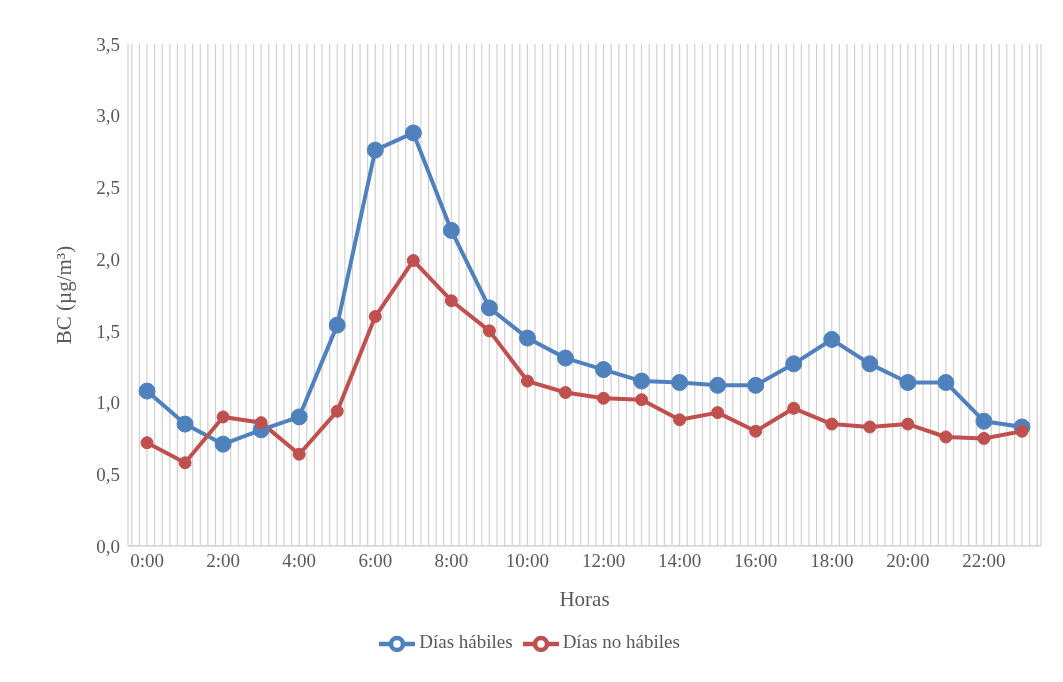 The height and width of the screenshot is (682, 1063). Describe the element at coordinates (299, 561) in the screenshot. I see `x-tick-label: 4:00` at that location.